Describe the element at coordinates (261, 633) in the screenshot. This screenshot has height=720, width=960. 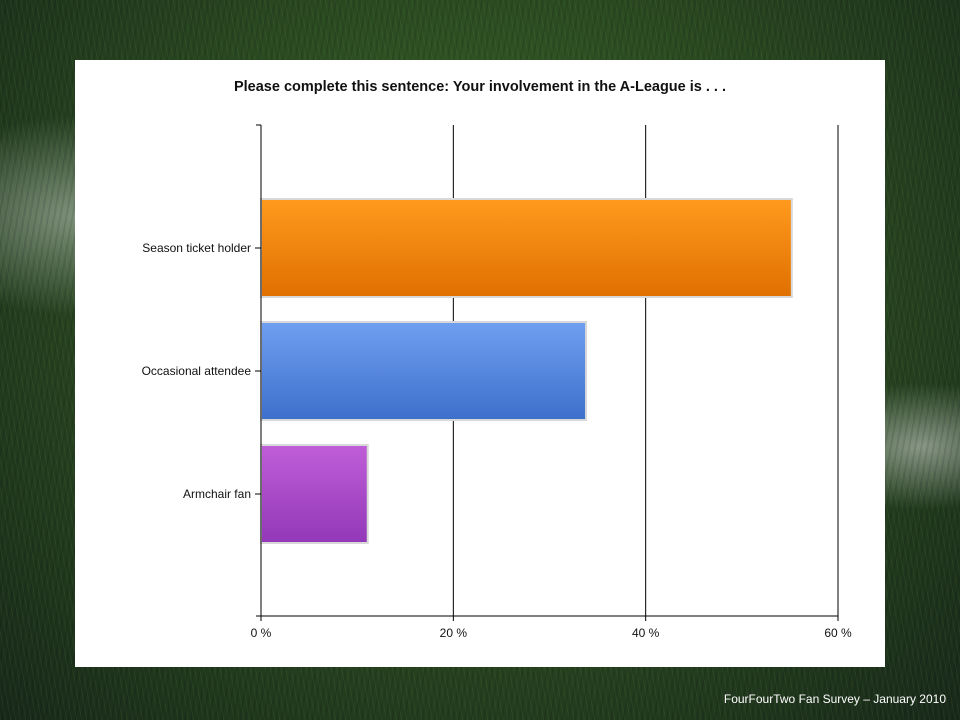
I see `x-tick-label: 0 %` at that location.